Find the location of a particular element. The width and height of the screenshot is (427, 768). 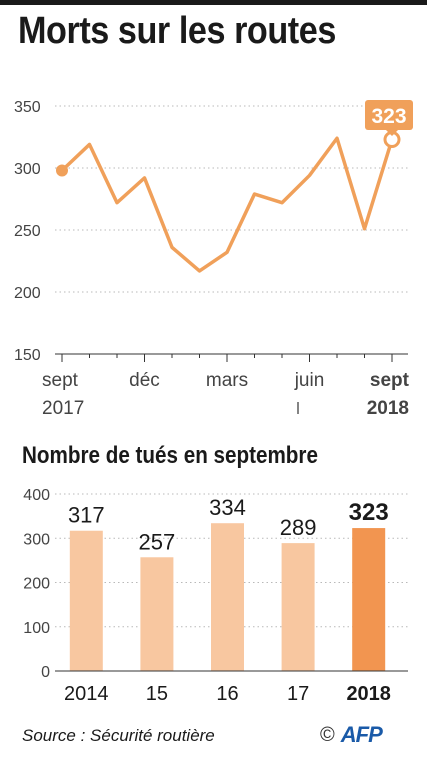

start-point is located at coordinates (62, 170).